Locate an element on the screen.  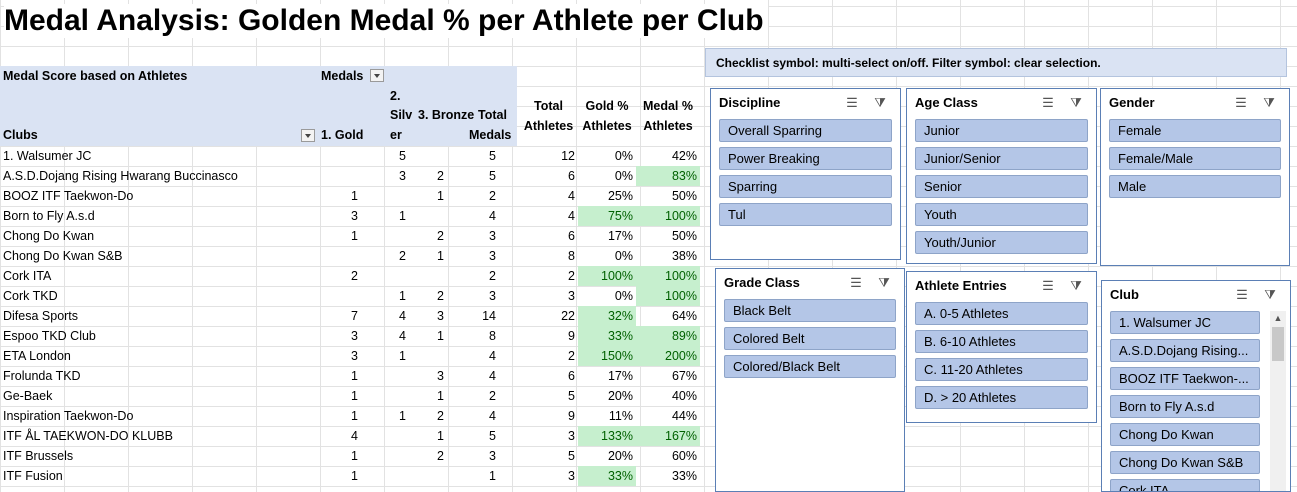
pivot-row: Frolunda TKD 1 3 4 is located at coordinates (258, 376).